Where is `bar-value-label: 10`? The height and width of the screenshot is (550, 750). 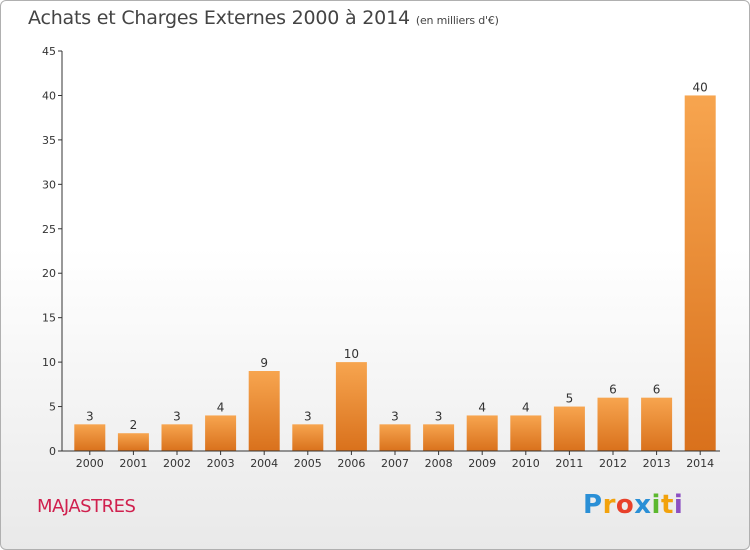 bar-value-label: 10 is located at coordinates (351, 354).